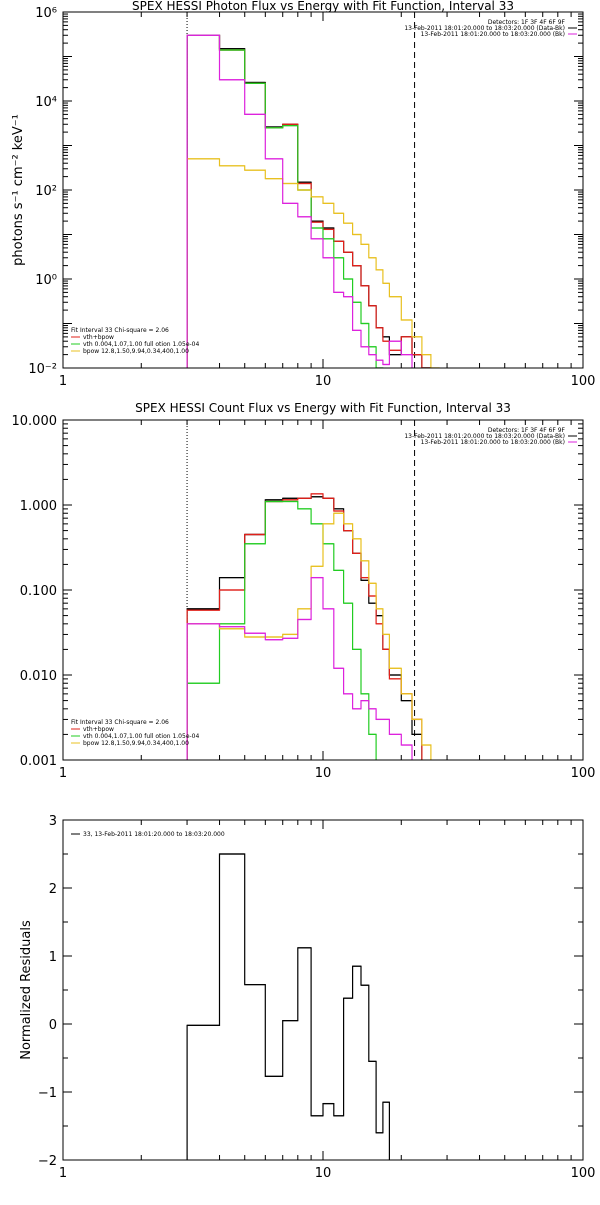 This screenshot has width=600, height=1205. Describe the element at coordinates (46, 13) in the screenshot. I see `y-tick-label: 10⁶` at that location.